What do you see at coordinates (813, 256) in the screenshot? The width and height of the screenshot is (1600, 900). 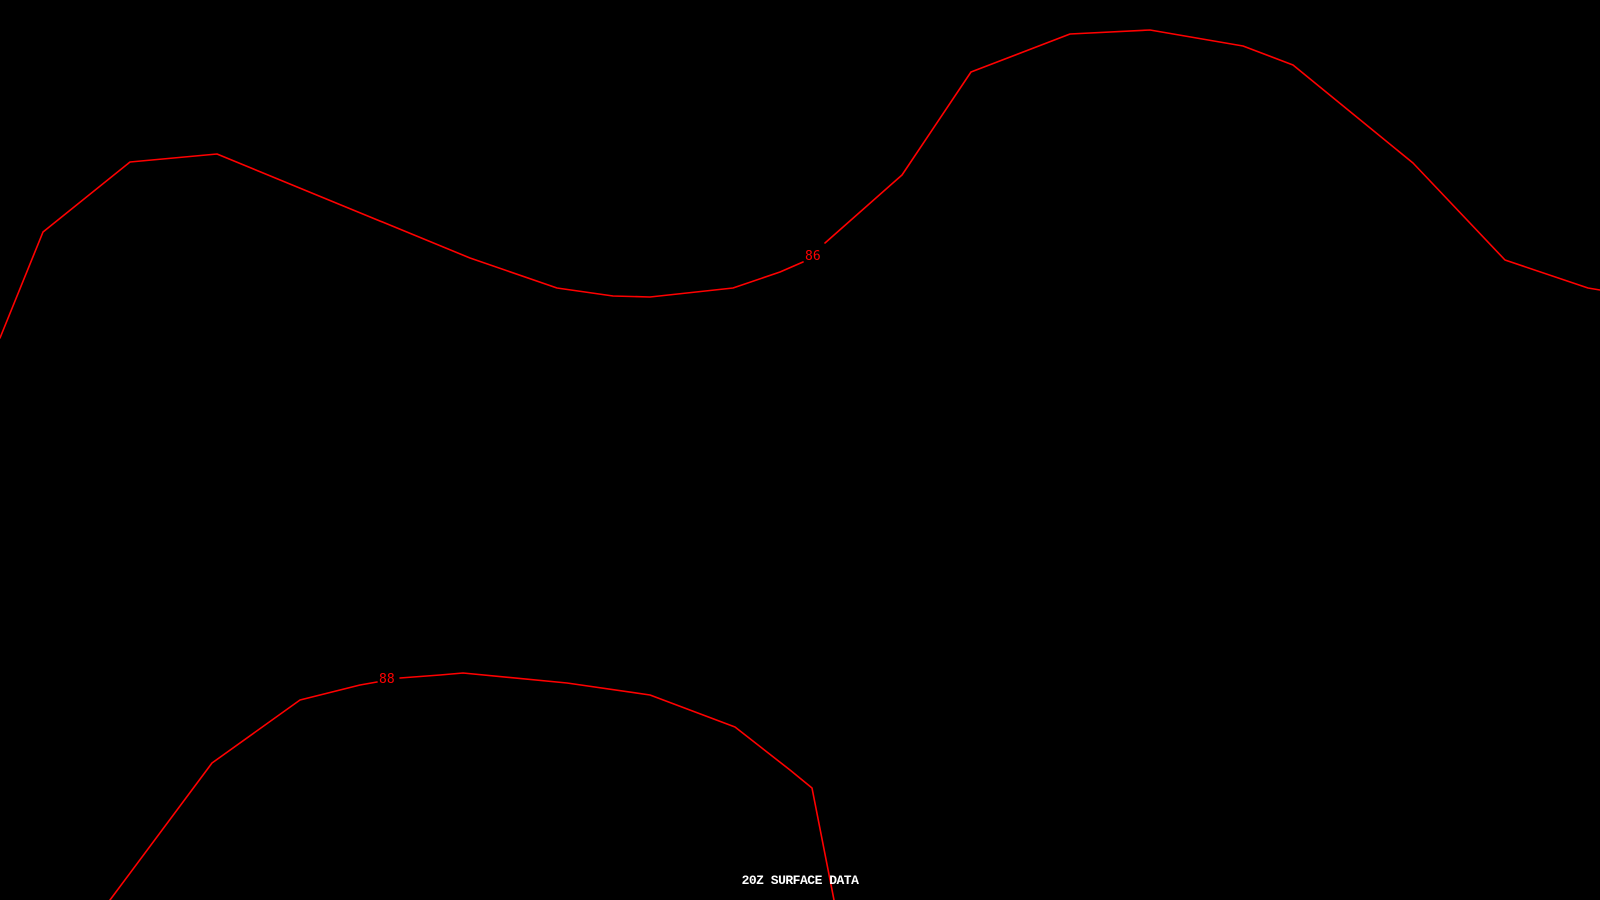 I see `contour-label-86: 86` at bounding box center [813, 256].